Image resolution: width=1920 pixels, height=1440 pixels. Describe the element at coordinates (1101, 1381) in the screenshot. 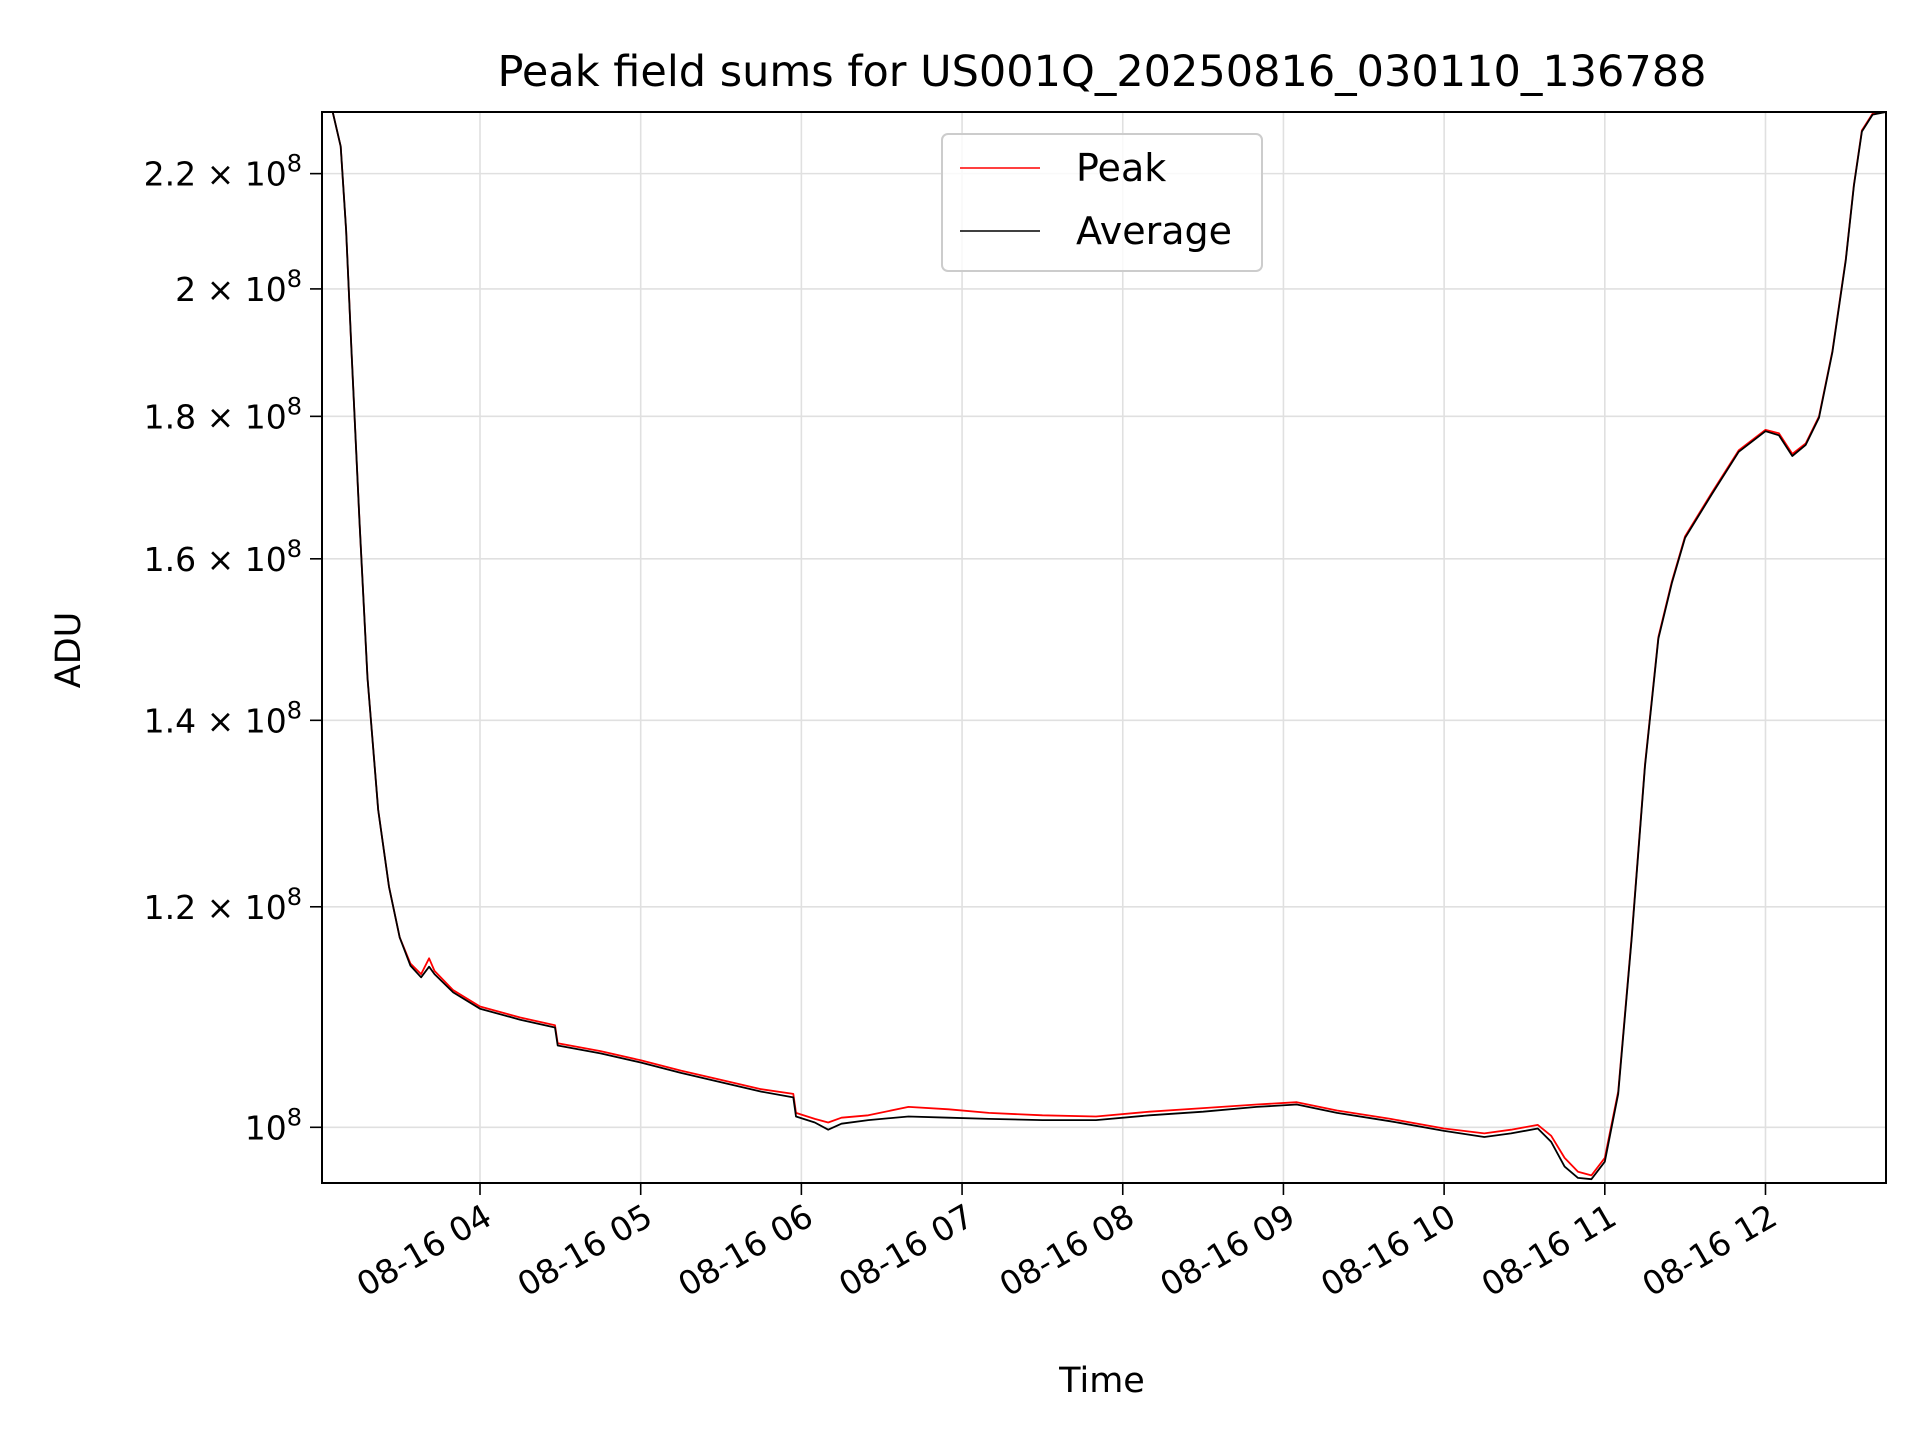

I see `x-axis-title: Time` at that location.